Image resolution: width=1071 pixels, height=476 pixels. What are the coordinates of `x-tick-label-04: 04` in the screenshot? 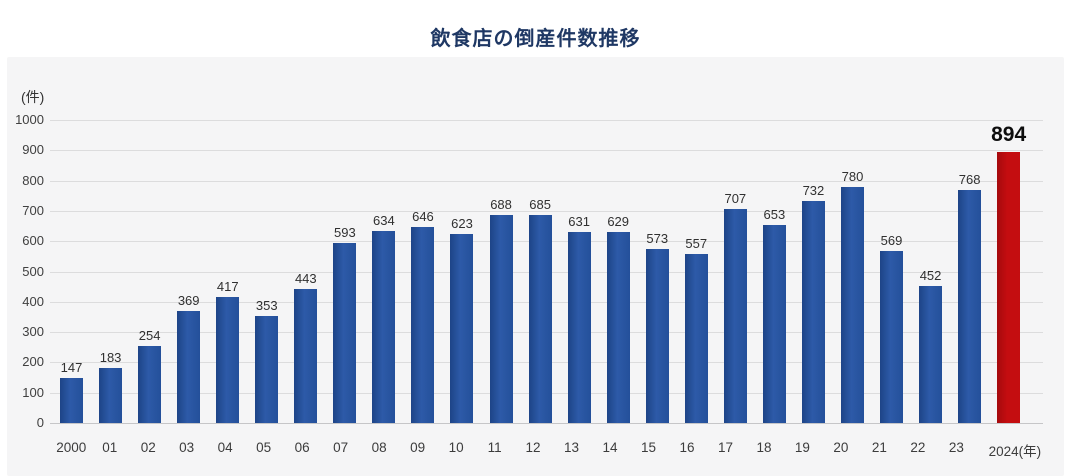 It's located at (225, 450).